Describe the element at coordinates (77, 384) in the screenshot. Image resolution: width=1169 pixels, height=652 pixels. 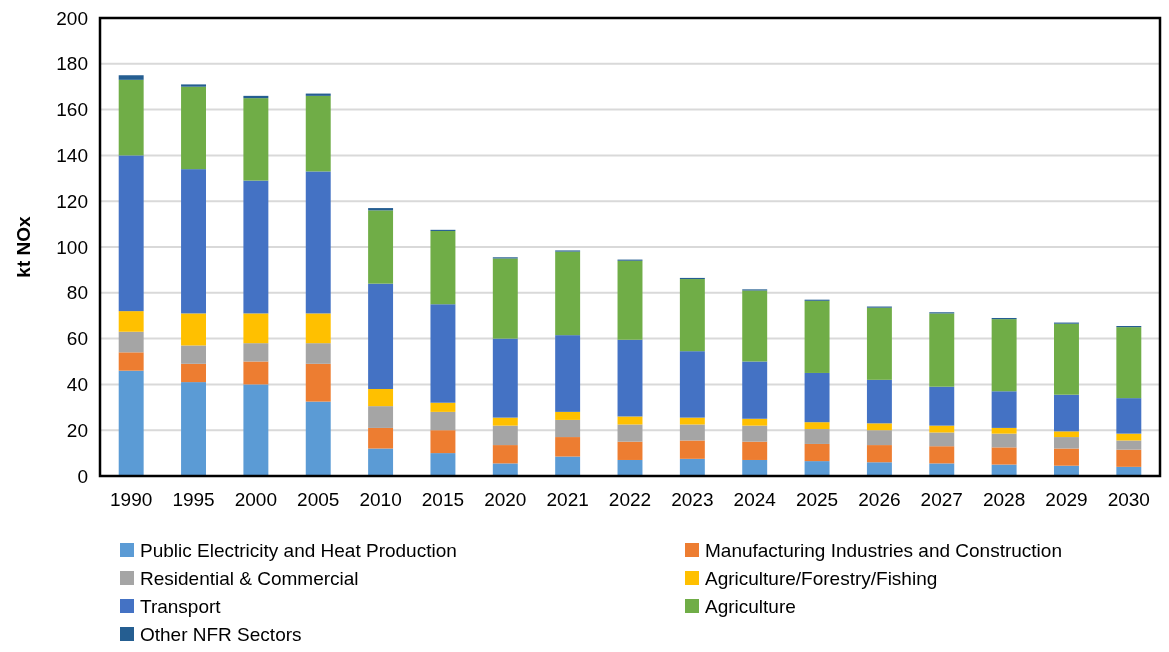
I see `y-tick-label: 40` at that location.